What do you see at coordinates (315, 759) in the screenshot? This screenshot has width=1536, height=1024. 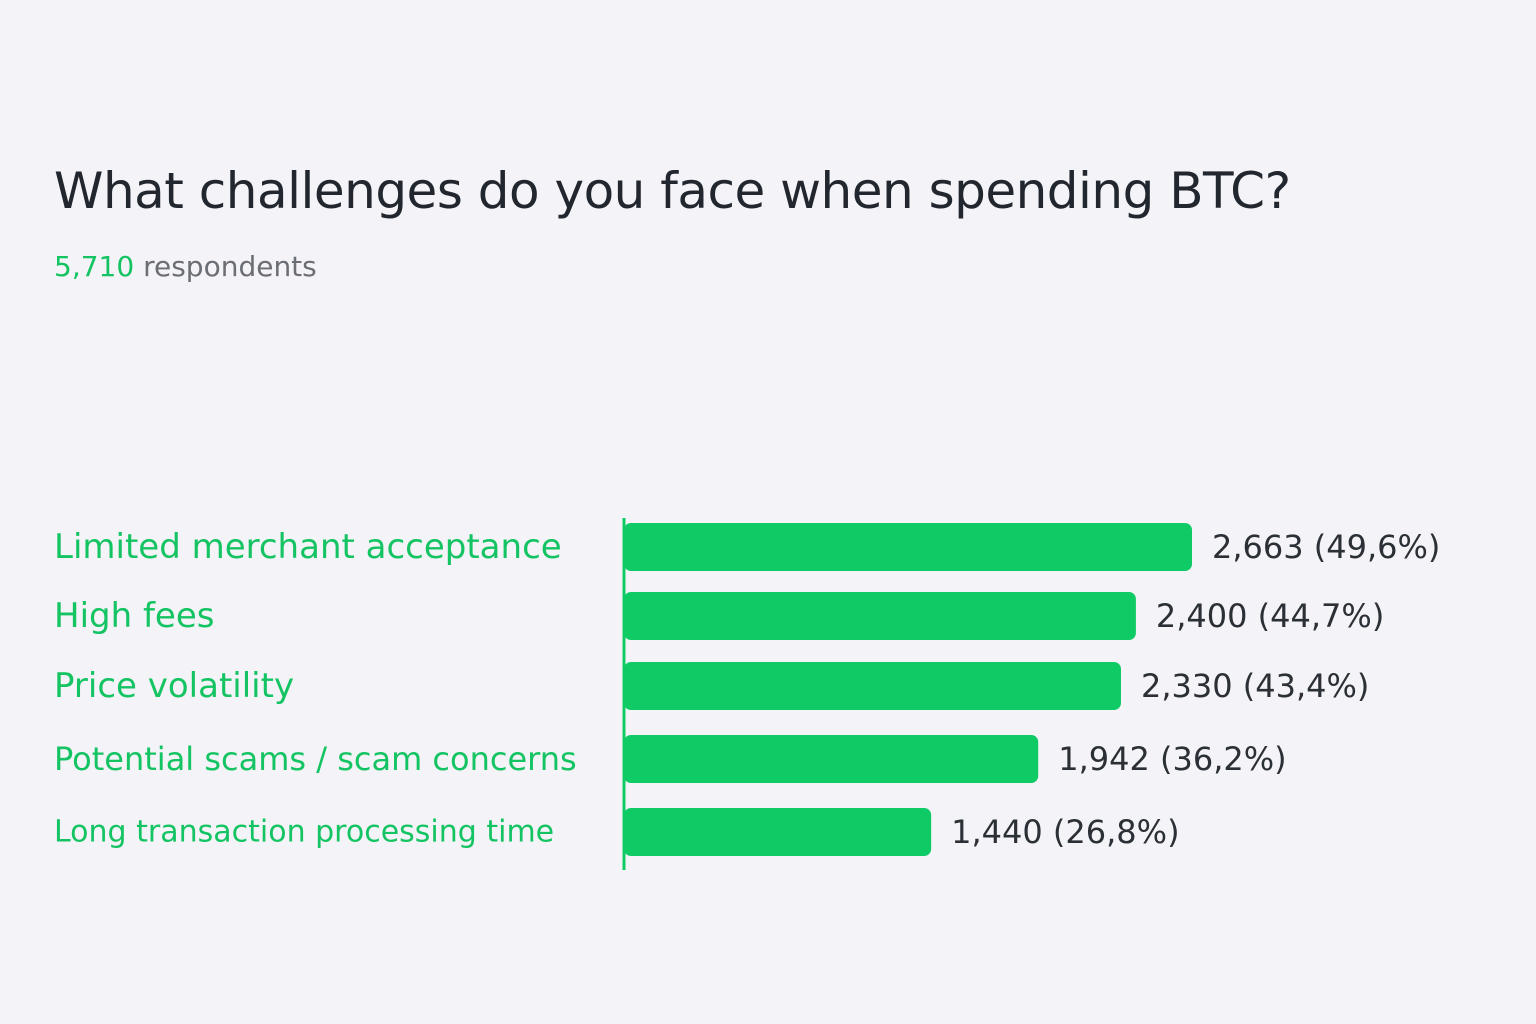 I see `category-label: Potential scams / scam concerns` at bounding box center [315, 759].